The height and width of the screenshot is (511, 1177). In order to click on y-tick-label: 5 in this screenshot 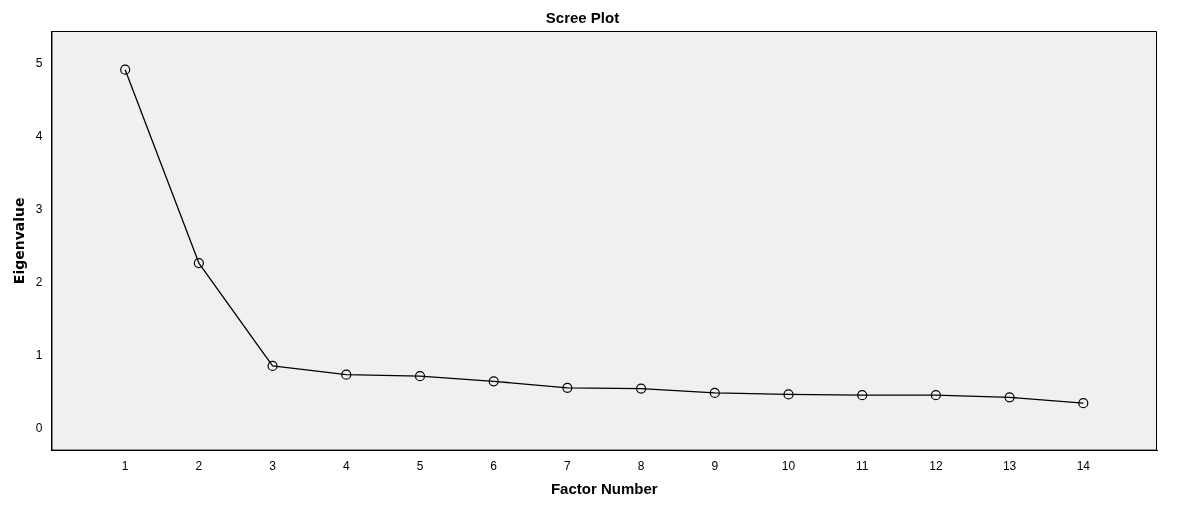, I will do `click(39, 63)`.